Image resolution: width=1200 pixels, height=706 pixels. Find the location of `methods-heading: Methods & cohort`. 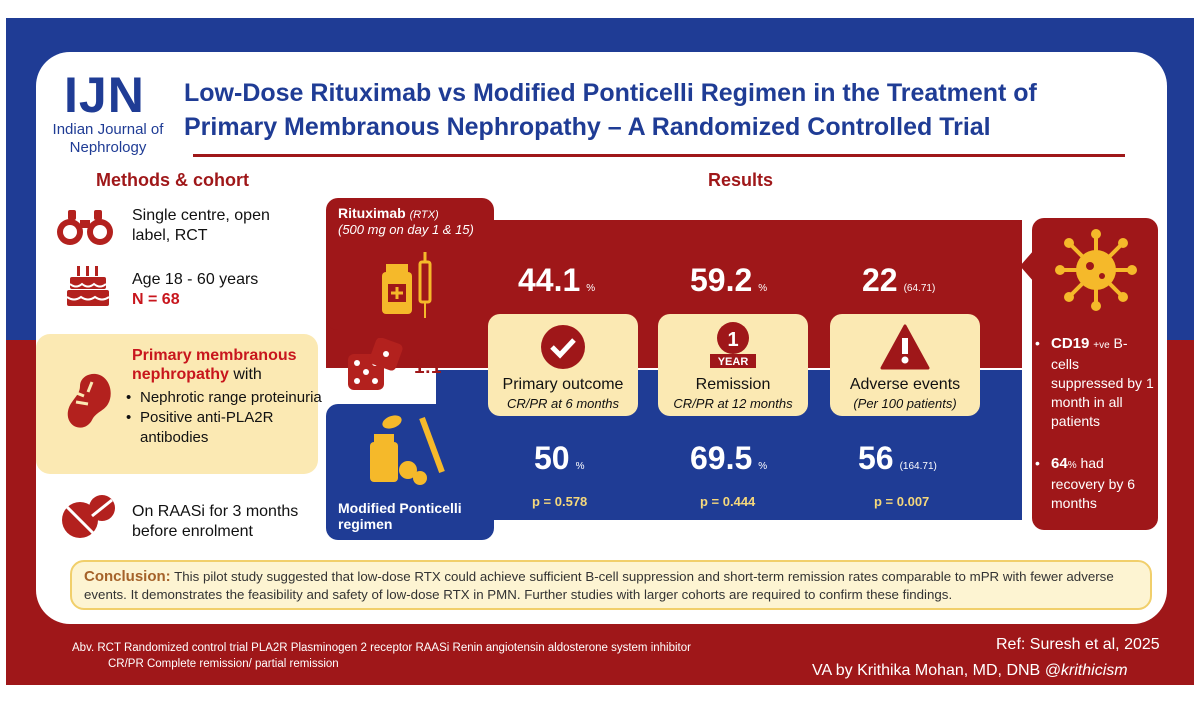

methods-heading: Methods & cohort is located at coordinates (172, 180).